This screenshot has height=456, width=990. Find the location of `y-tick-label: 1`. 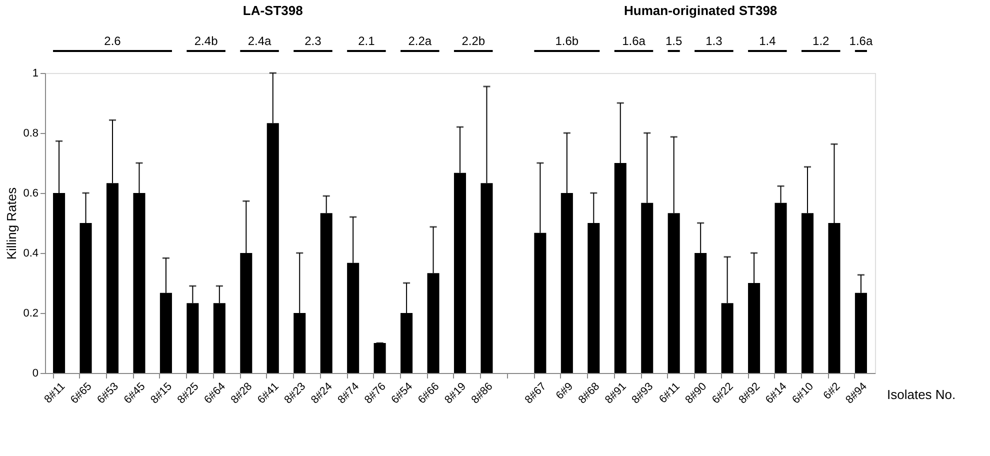

y-tick-label: 1 is located at coordinates (35, 74).